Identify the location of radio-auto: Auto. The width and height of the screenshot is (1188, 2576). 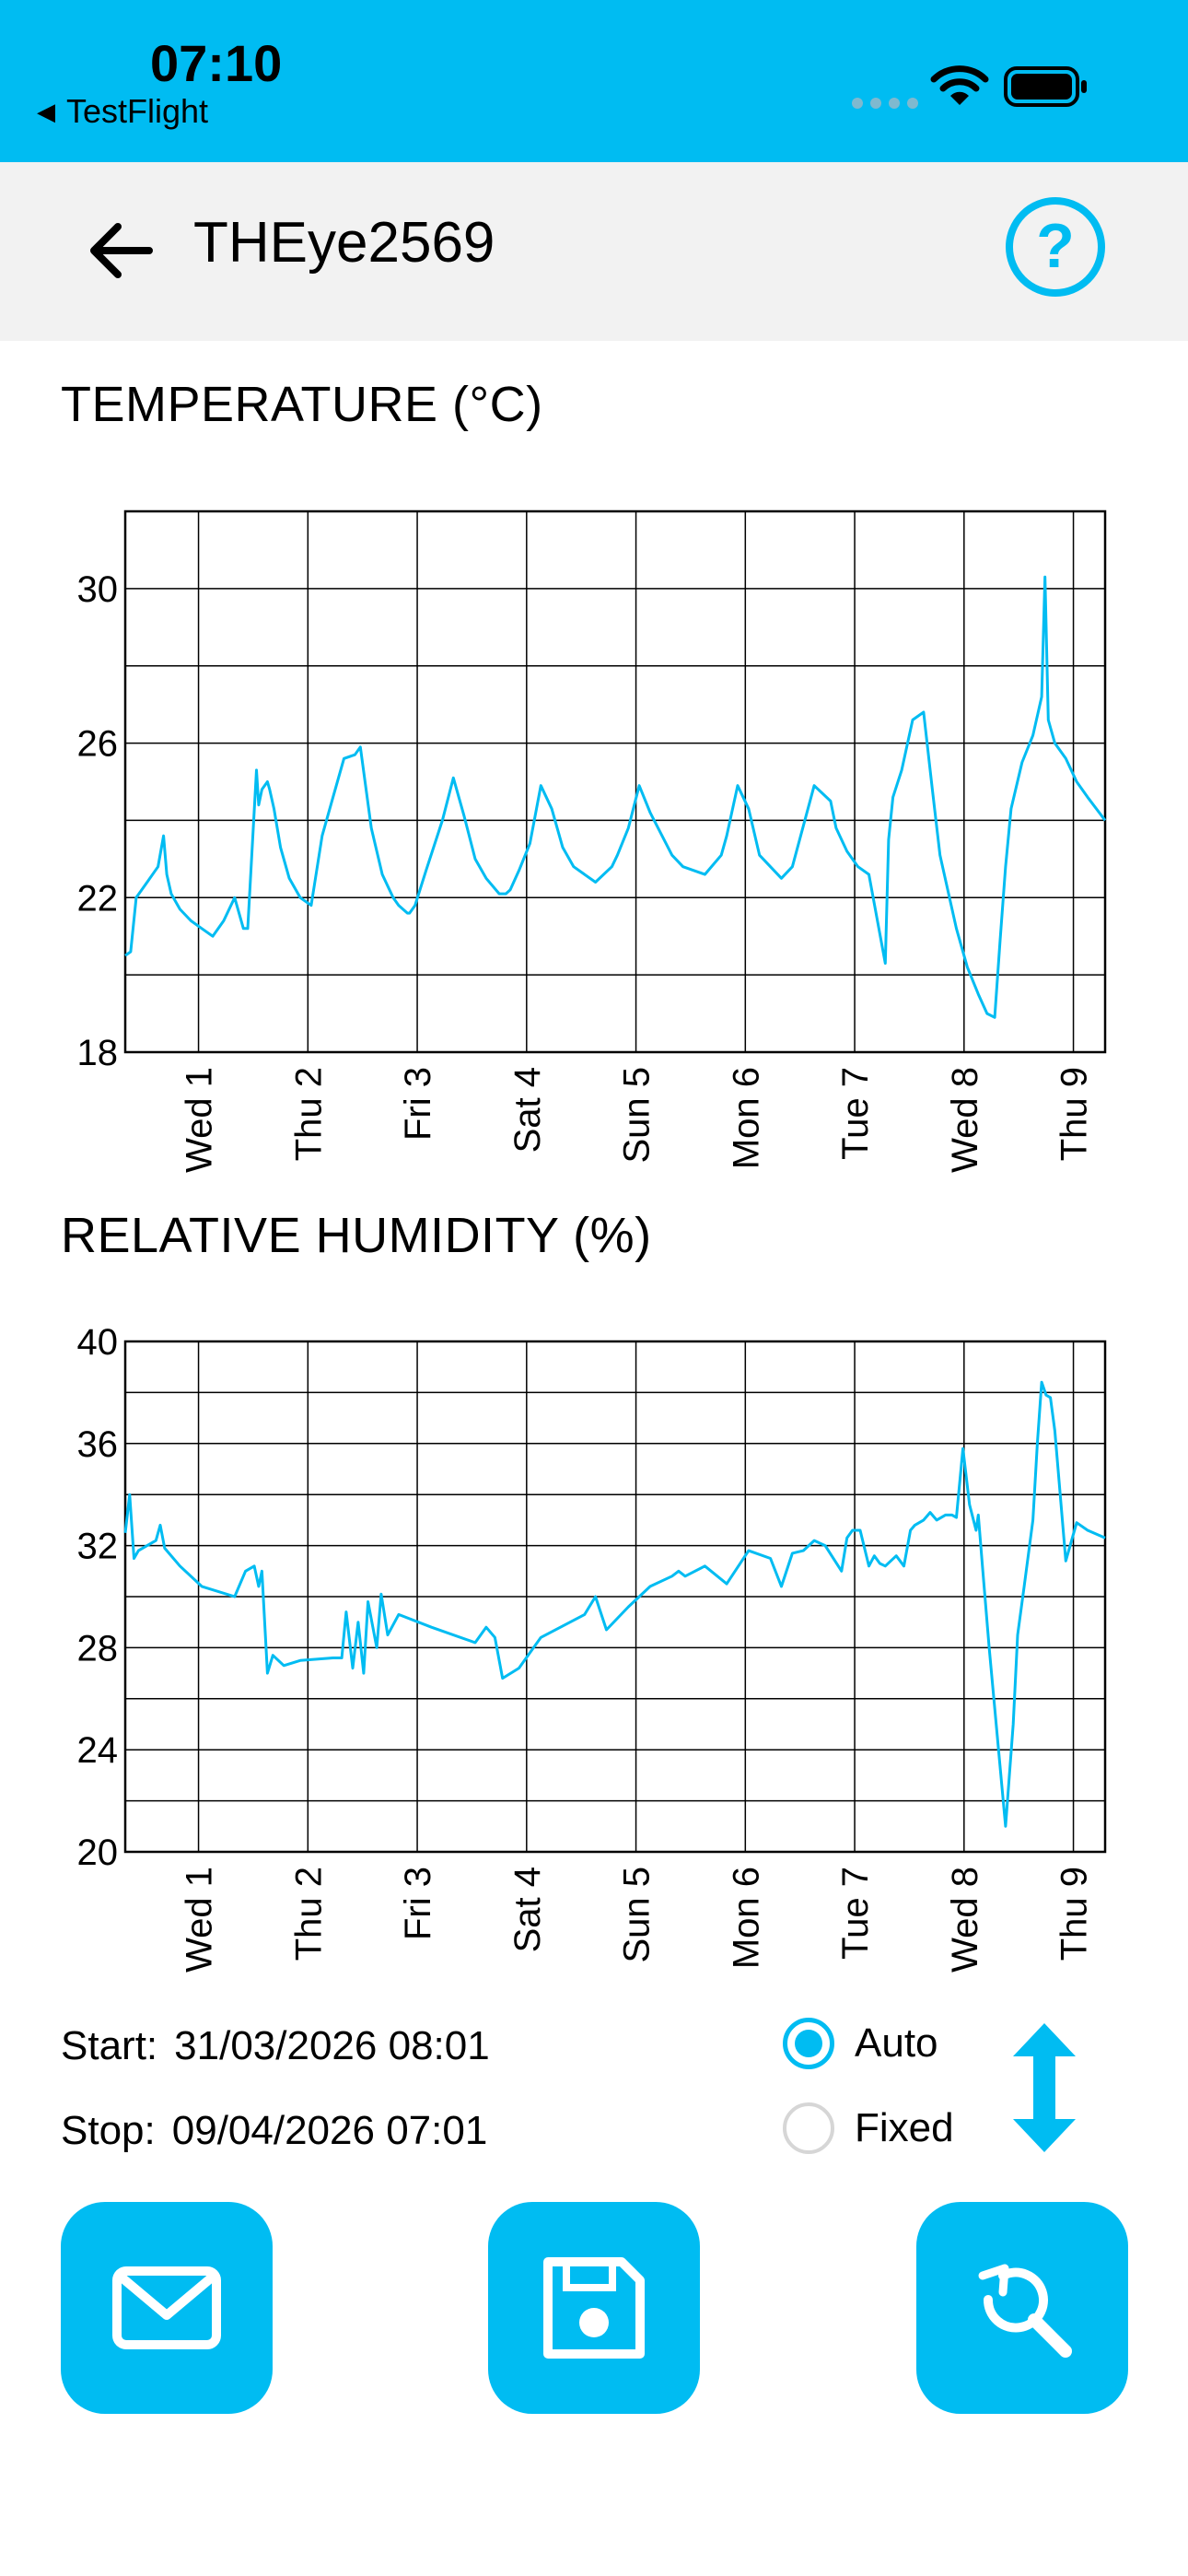
(860, 2044).